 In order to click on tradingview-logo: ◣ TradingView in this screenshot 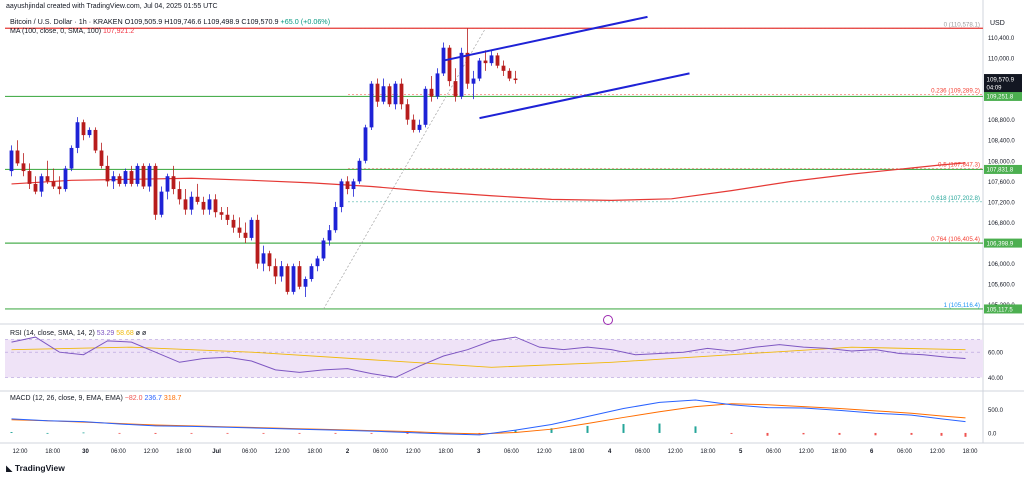, I will do `click(35, 468)`.